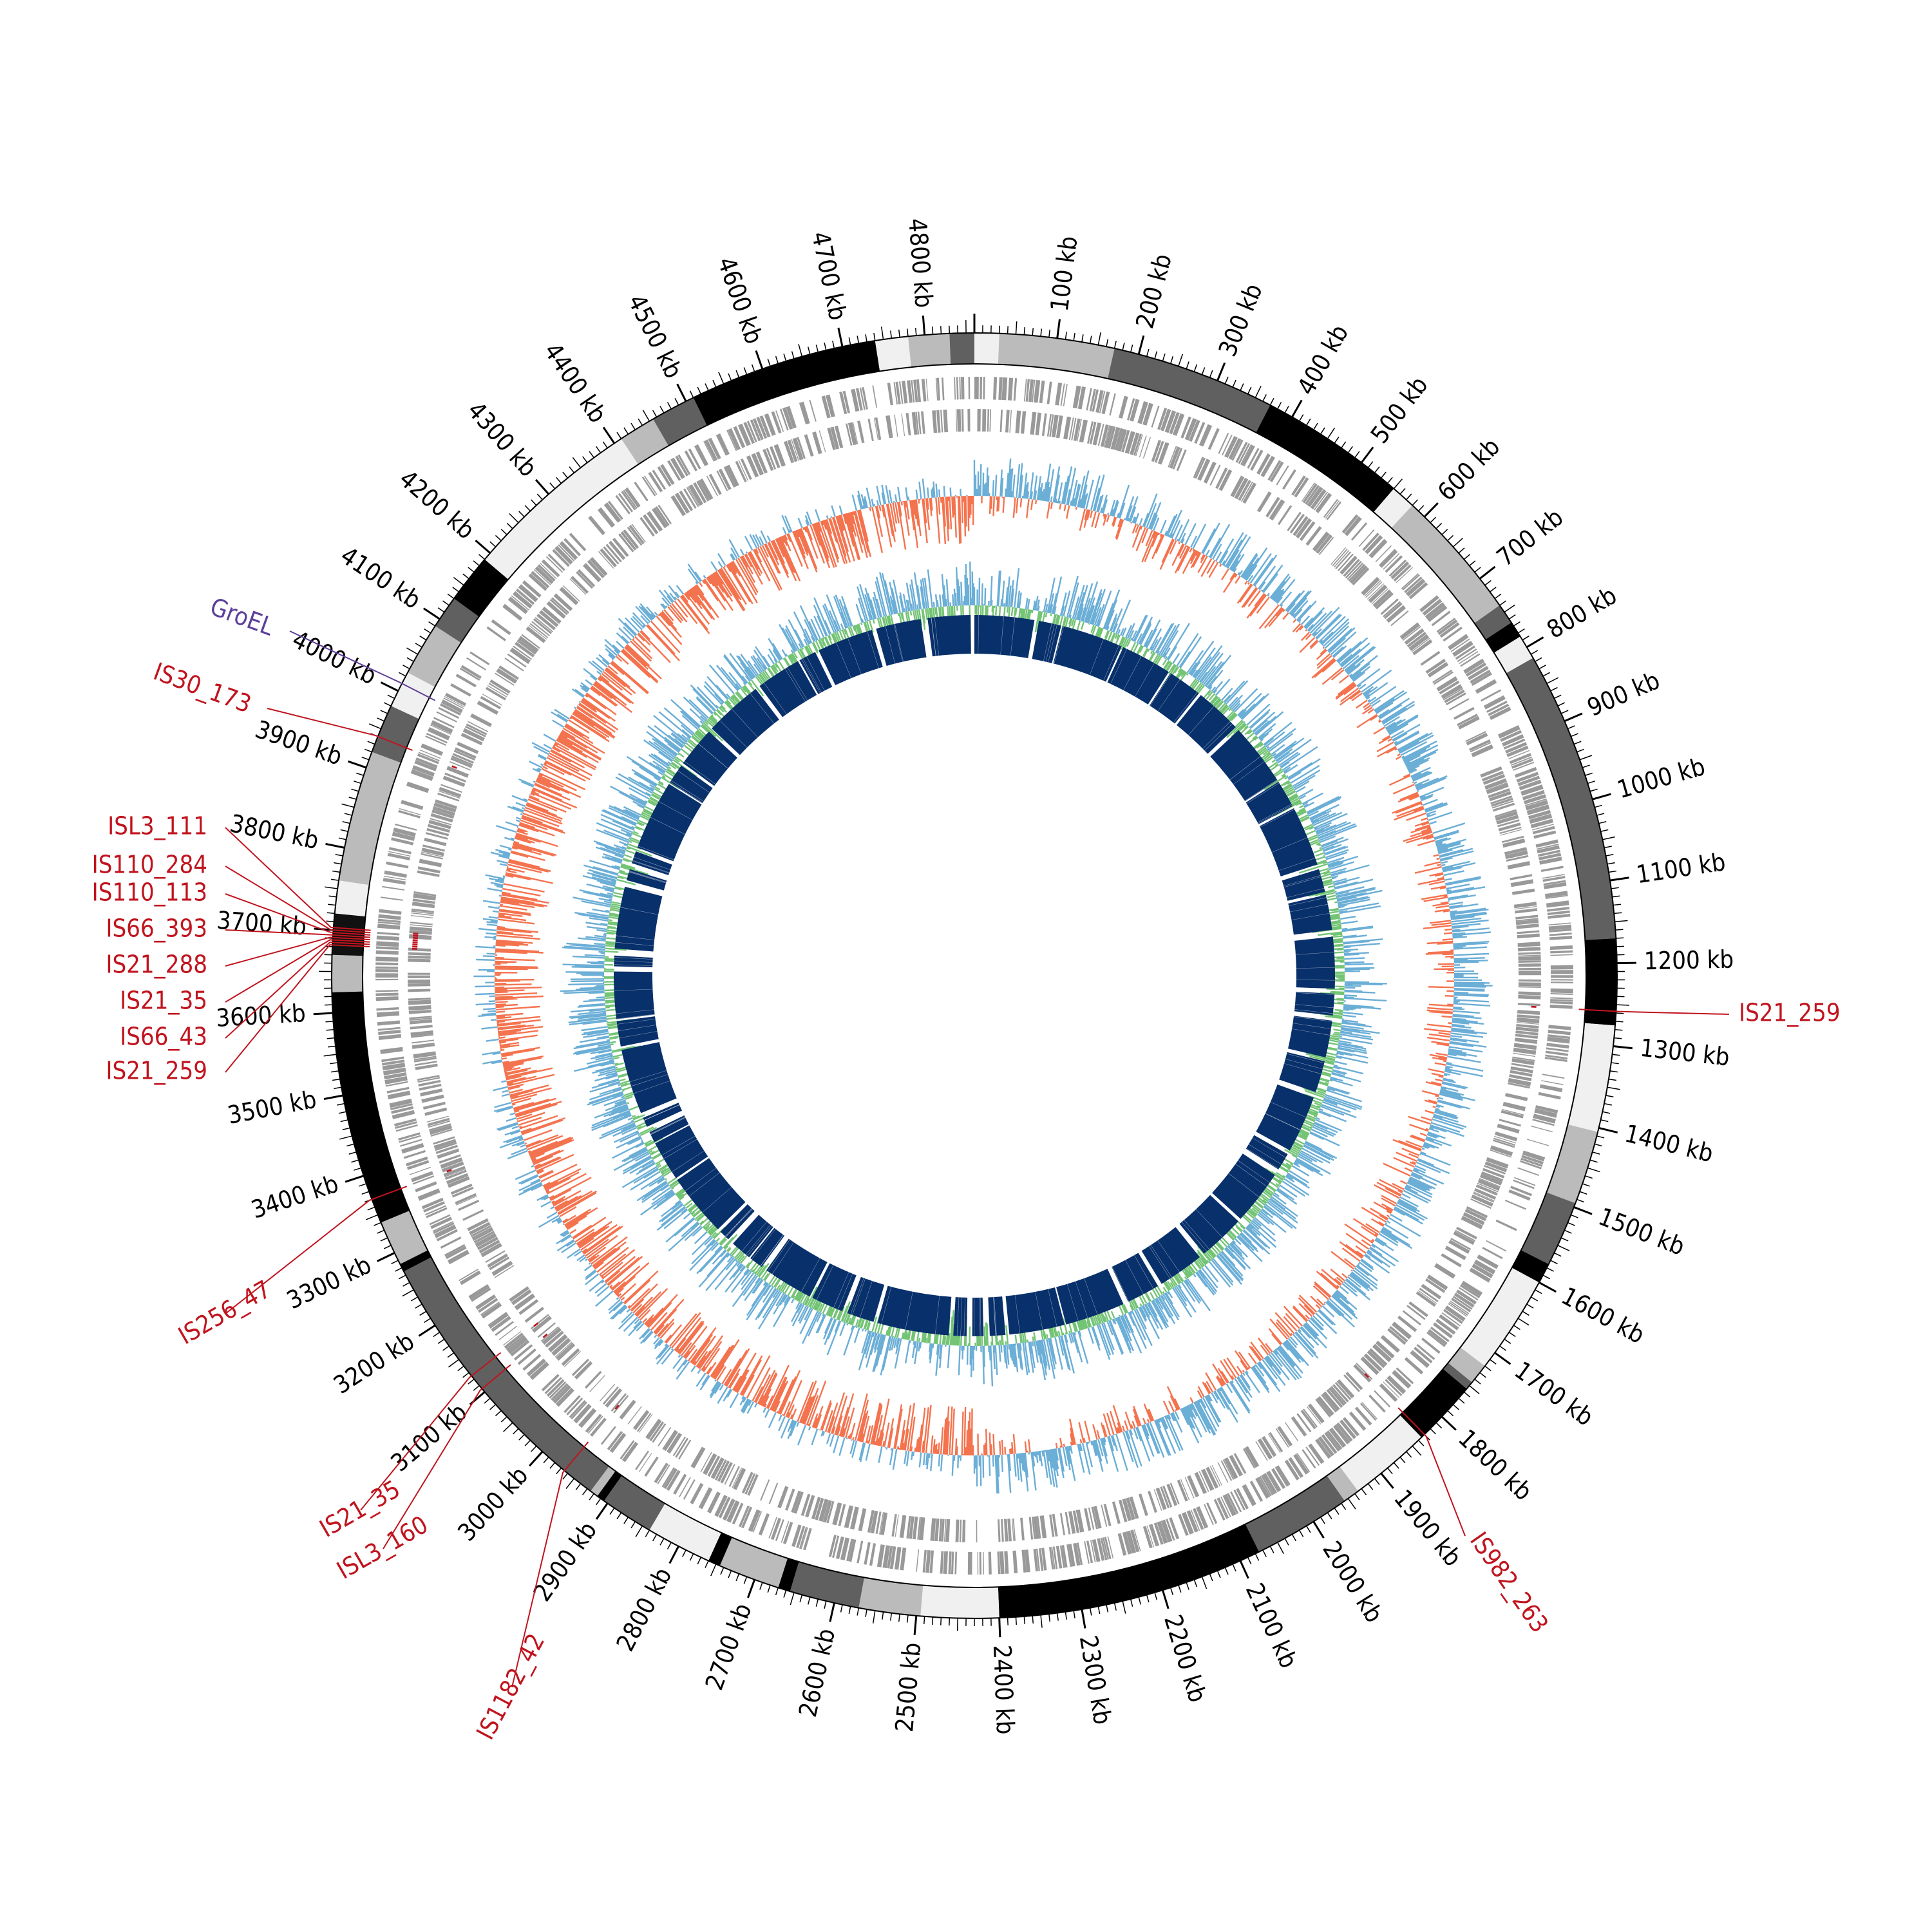 The width and height of the screenshot is (1932, 1932). Describe the element at coordinates (363, 665) in the screenshot. I see `annotation-leader-line` at that location.